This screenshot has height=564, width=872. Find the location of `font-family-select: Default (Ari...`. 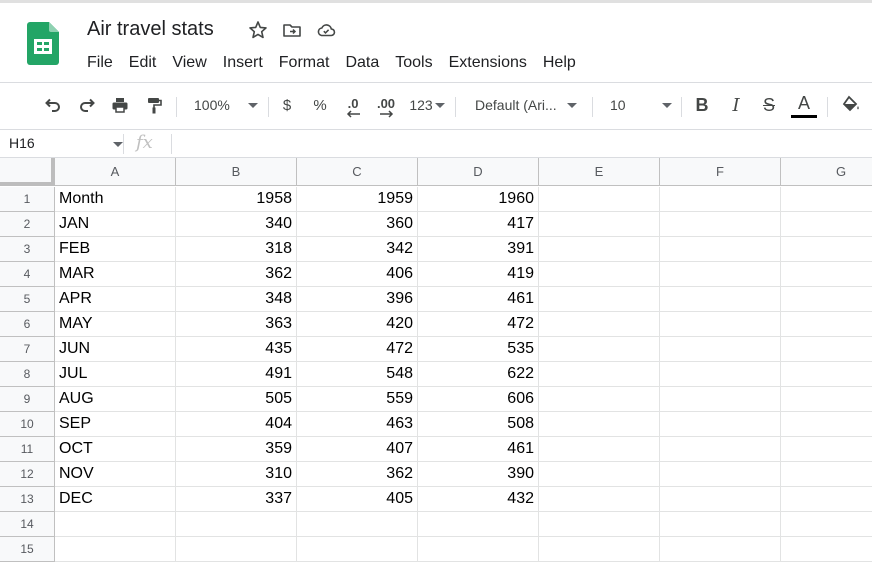

font-family-select: Default (Ari... is located at coordinates (525, 105).